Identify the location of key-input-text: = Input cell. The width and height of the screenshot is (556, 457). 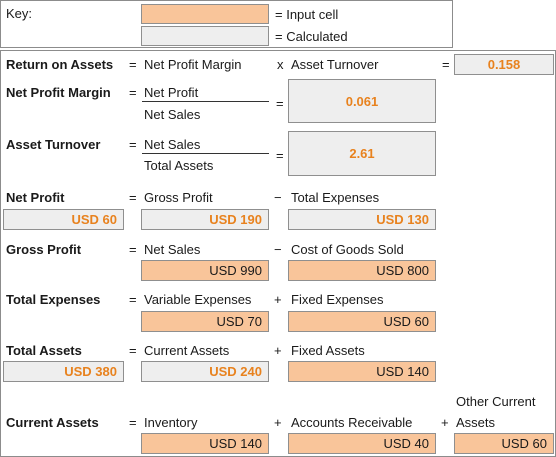
(307, 14).